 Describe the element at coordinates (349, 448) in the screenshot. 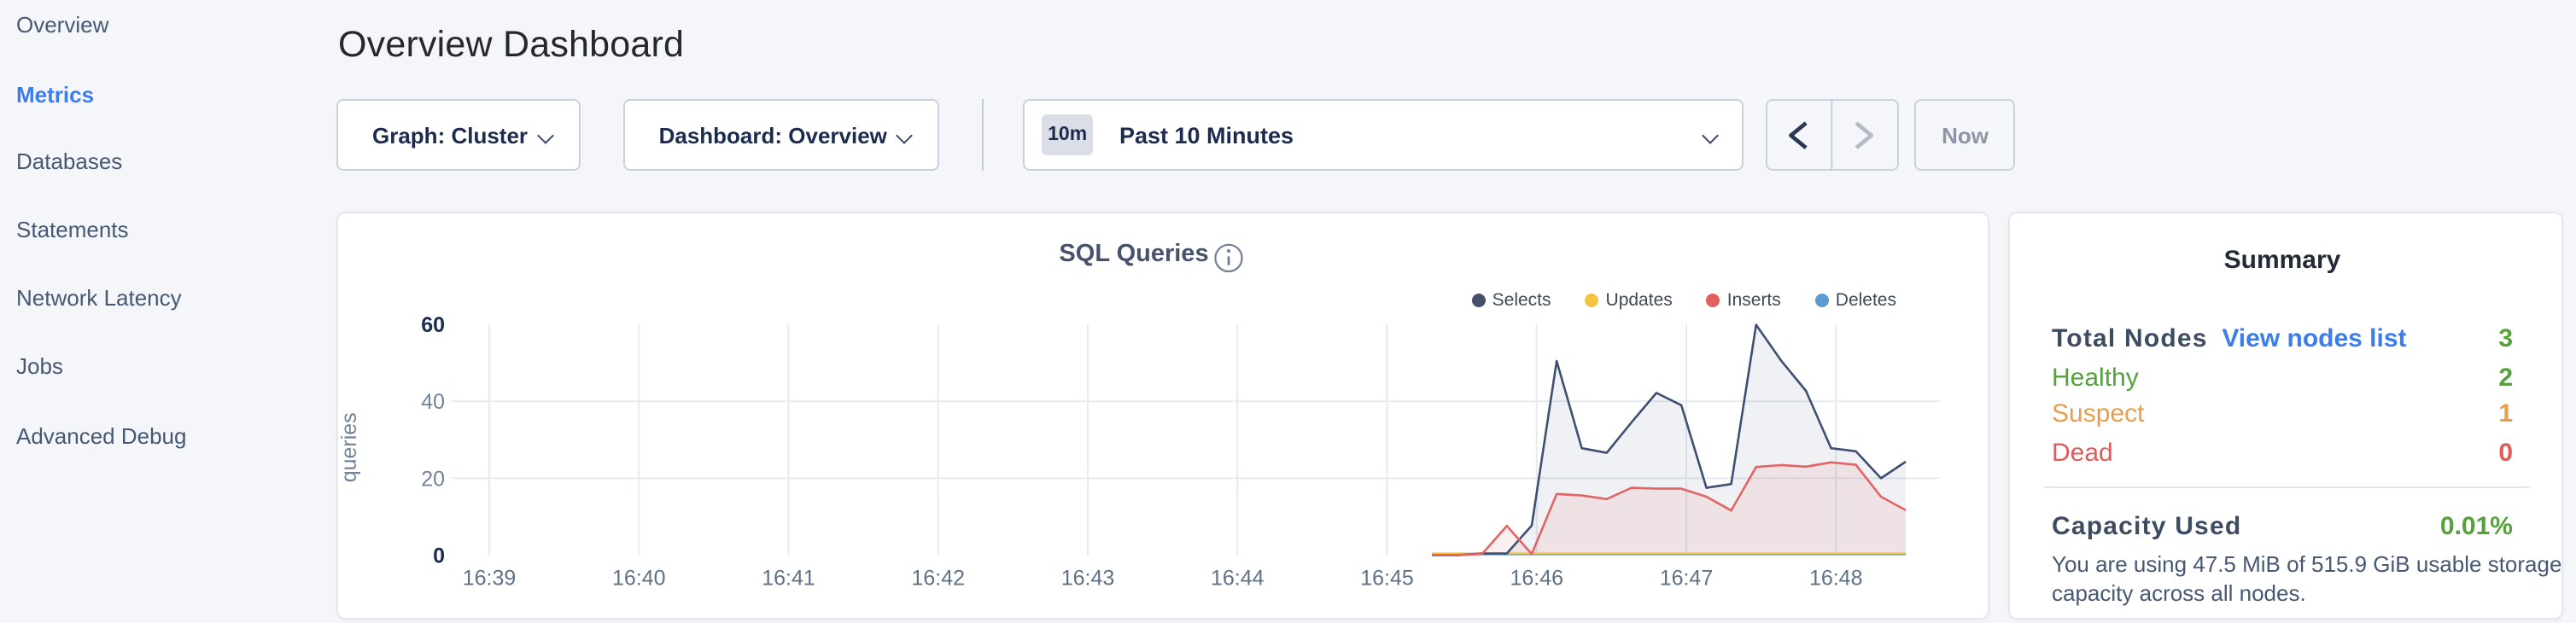

I see `svg-text: queries` at that location.